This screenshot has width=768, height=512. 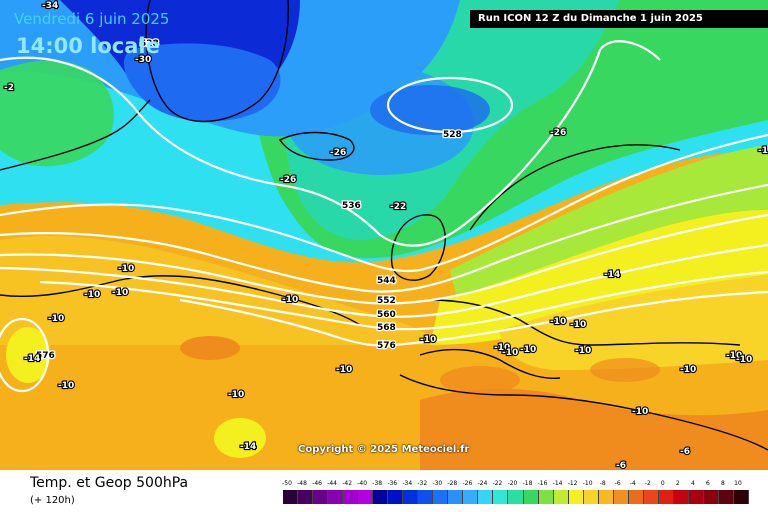 I want to click on temp-label: -1, so click(x=763, y=151).